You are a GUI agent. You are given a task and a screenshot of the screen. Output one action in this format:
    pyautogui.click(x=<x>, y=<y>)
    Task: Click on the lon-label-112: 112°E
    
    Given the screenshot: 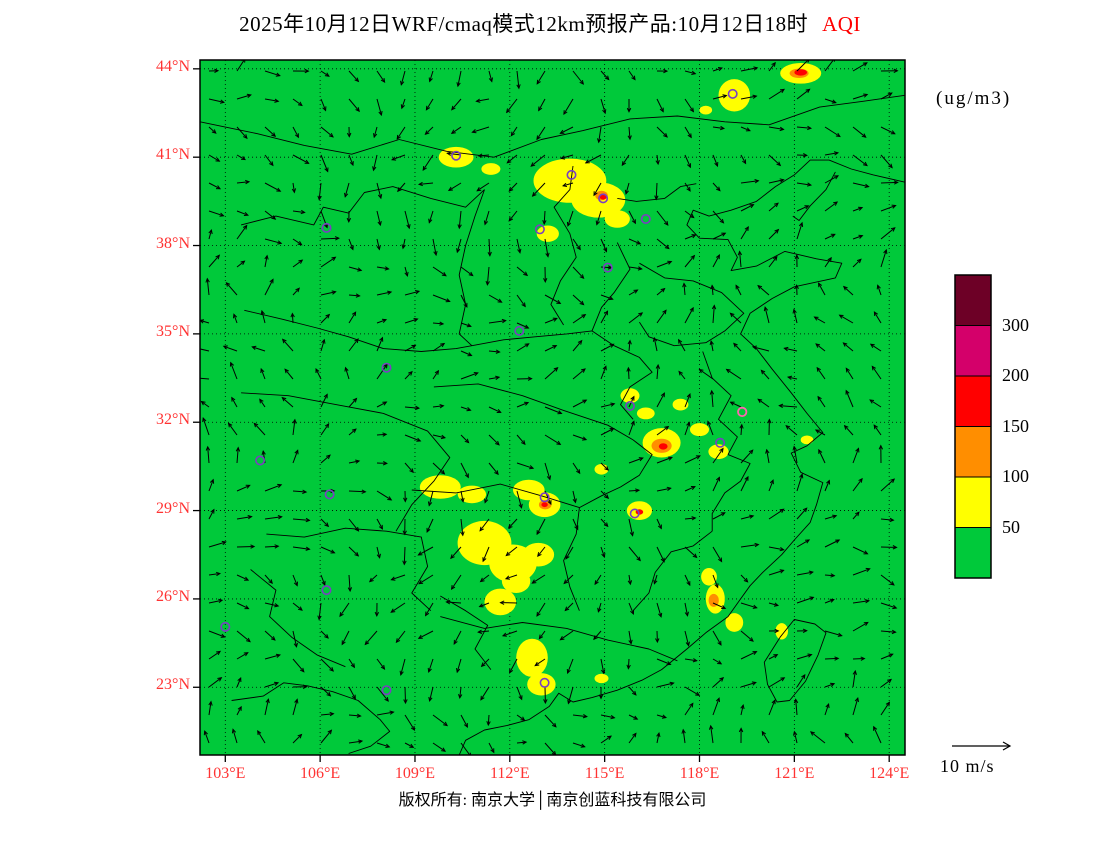 What is the action you would take?
    pyautogui.click(x=510, y=773)
    